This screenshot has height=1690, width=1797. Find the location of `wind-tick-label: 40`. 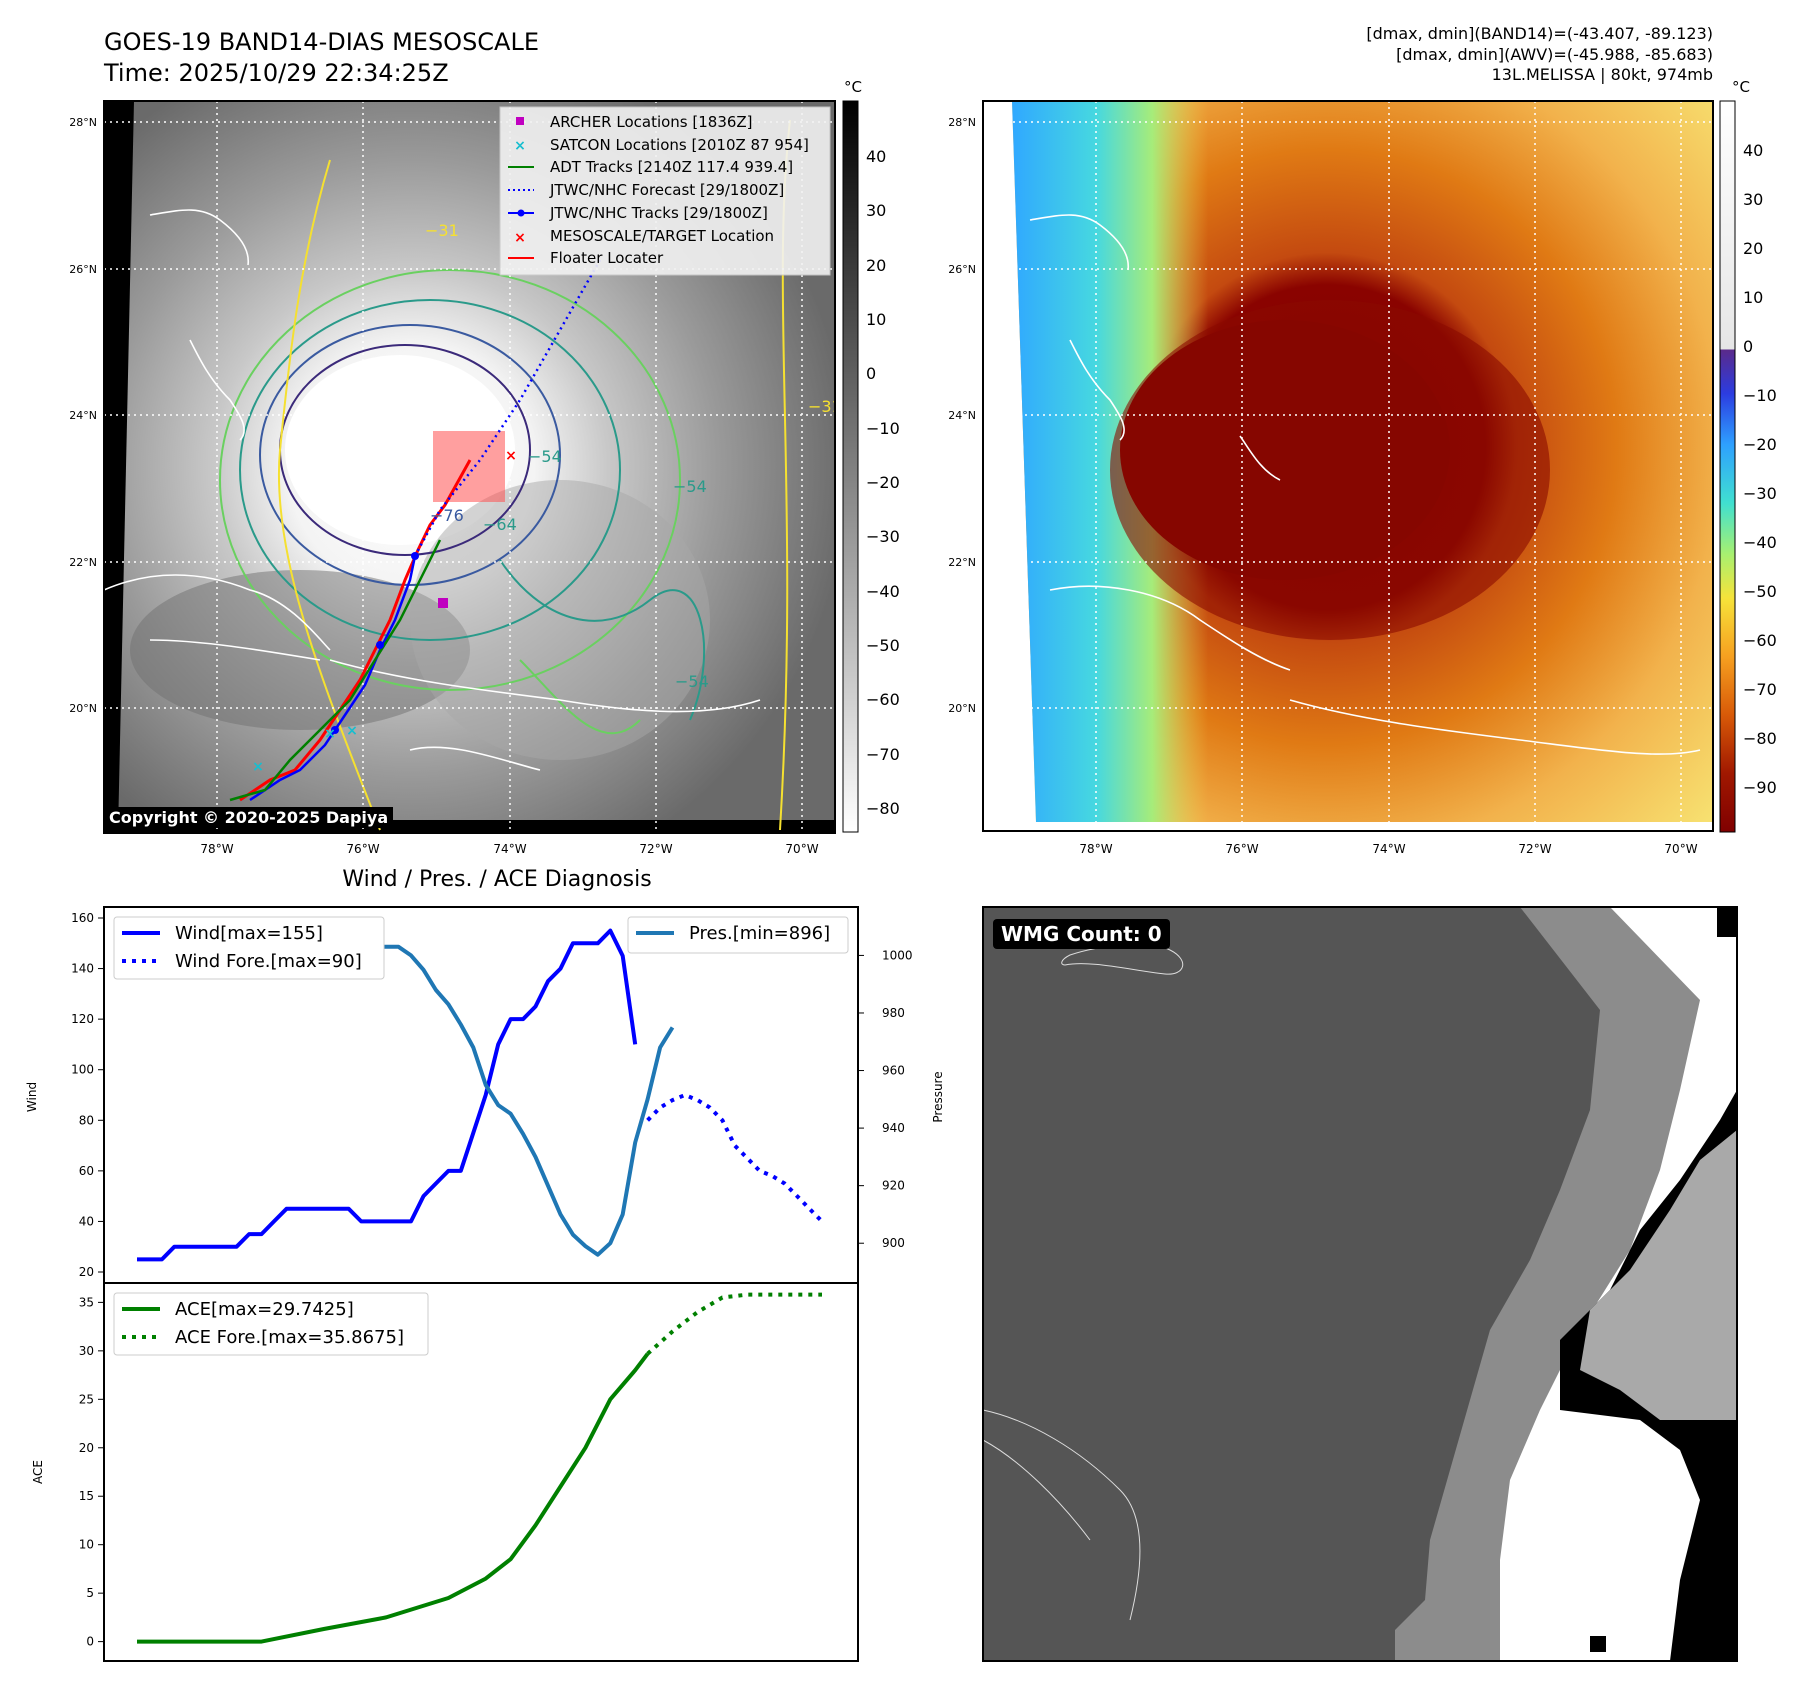

wind-tick-label: 40 is located at coordinates (86, 1221).